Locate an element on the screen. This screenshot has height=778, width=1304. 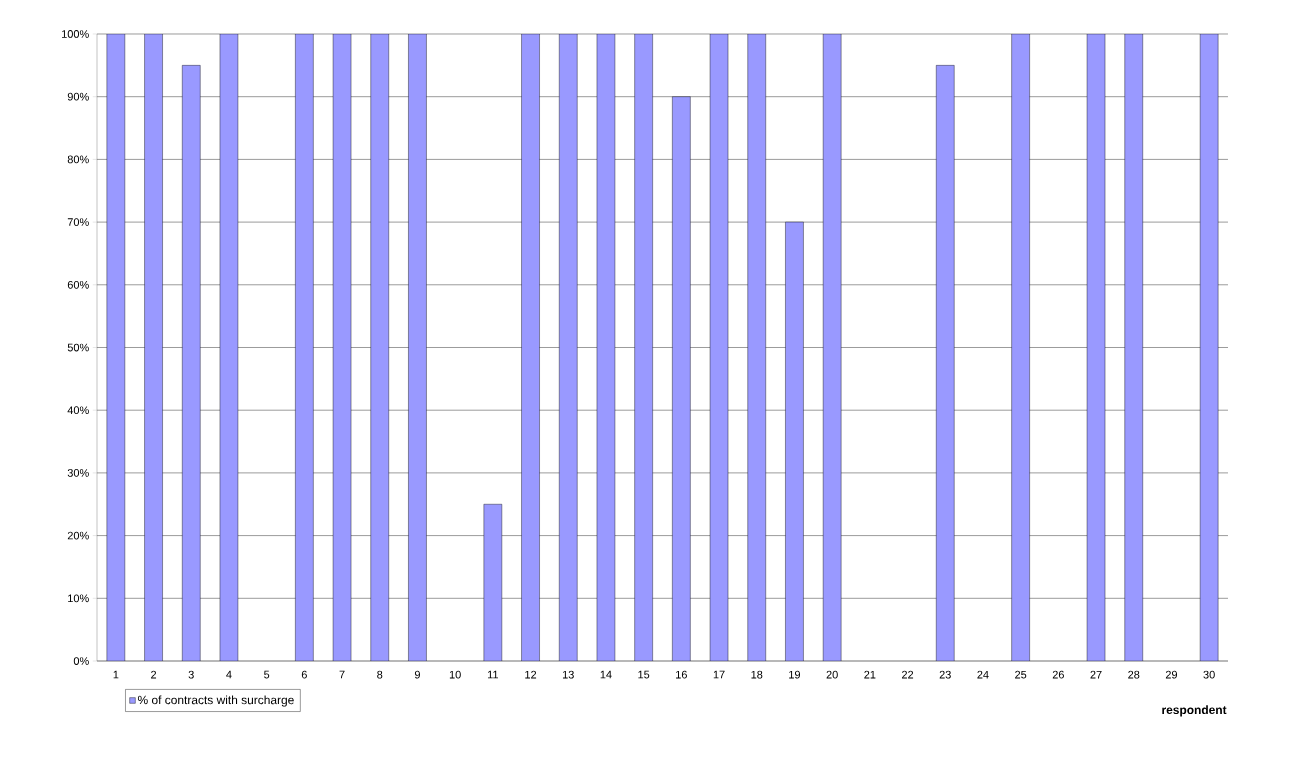
x-tick-label: 4 is located at coordinates (229, 674).